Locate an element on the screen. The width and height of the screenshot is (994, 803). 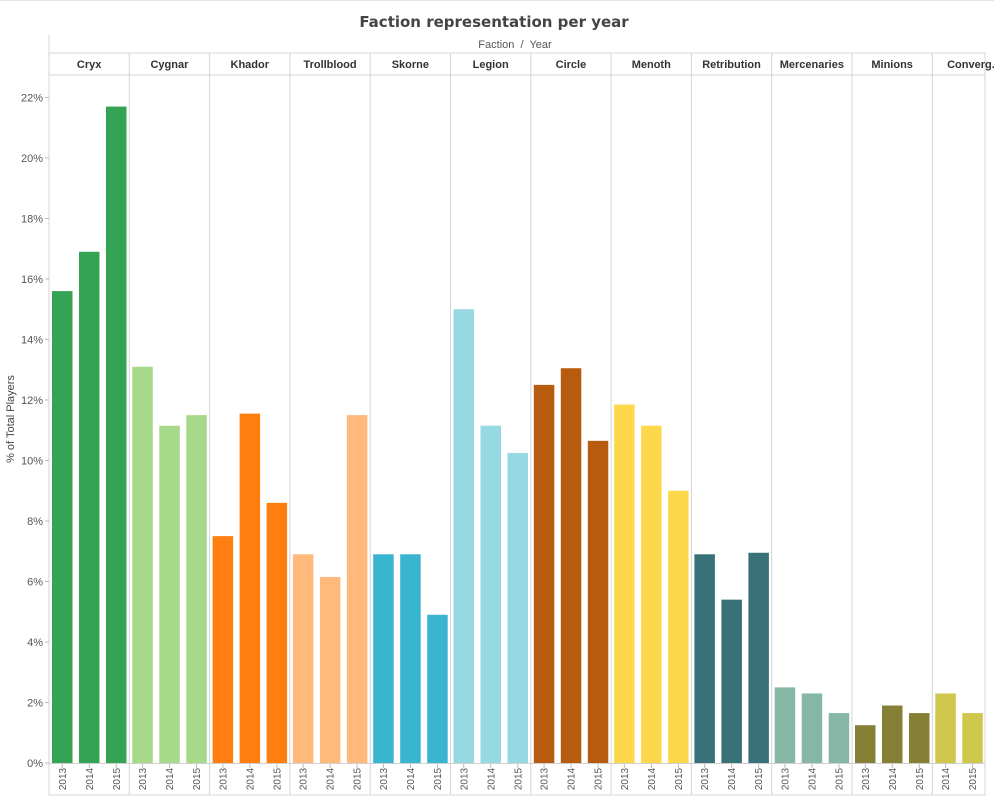
faction-label: Mercenaries is located at coordinates (812, 65).